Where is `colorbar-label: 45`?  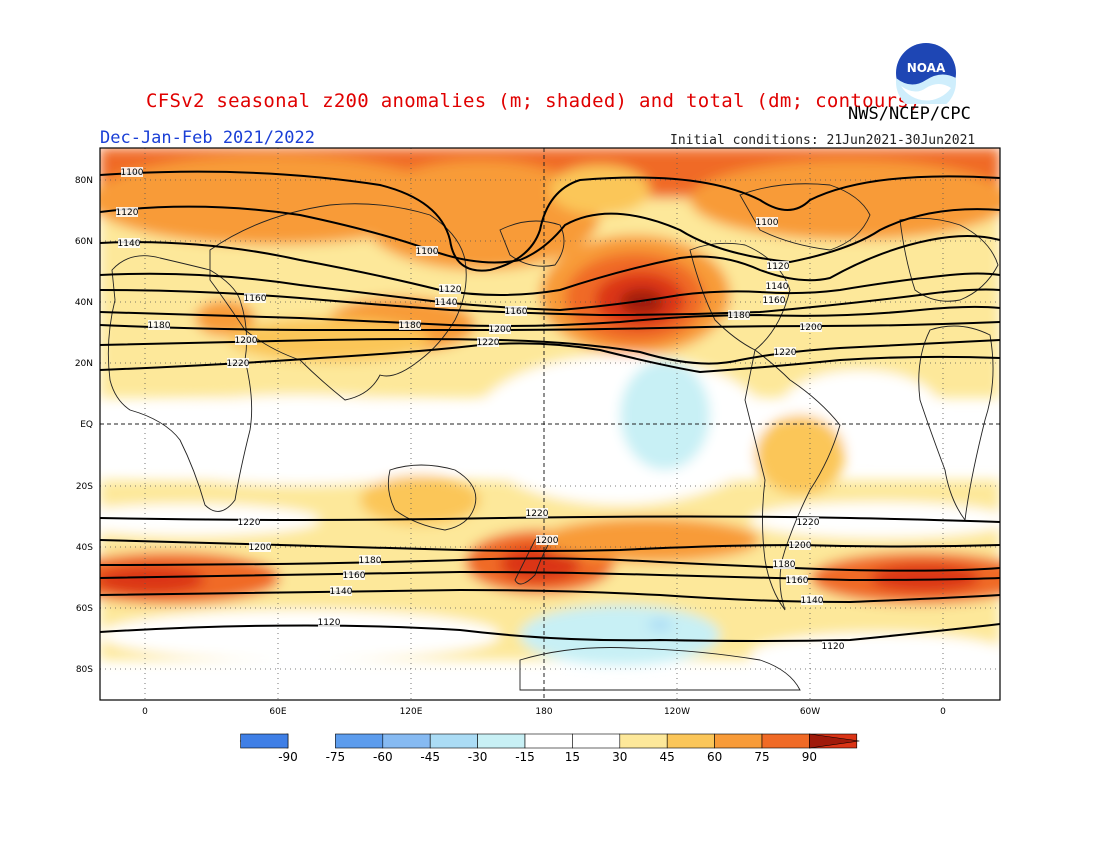 colorbar-label: 45 is located at coordinates (667, 757).